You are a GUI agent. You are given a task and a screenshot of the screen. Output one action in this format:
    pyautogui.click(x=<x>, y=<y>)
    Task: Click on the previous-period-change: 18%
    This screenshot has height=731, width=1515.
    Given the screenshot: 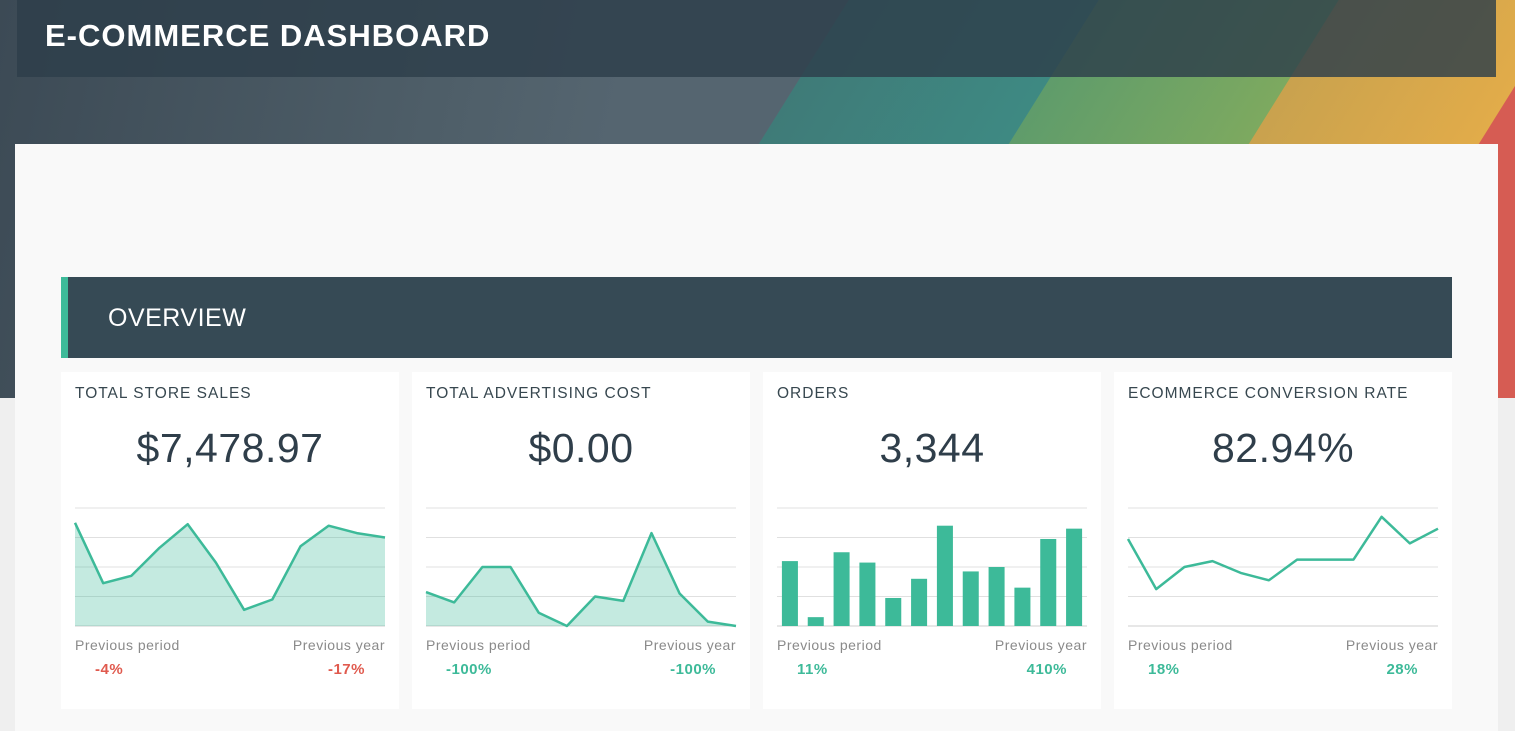 What is the action you would take?
    pyautogui.click(x=1164, y=669)
    